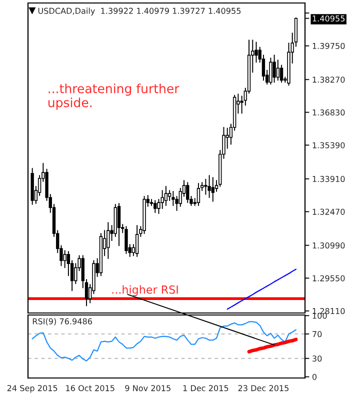 Image resolution: width=350 pixels, height=400 pixels. Describe the element at coordinates (114, 97) in the screenshot. I see `annotation: ...threatening further upside.` at that location.